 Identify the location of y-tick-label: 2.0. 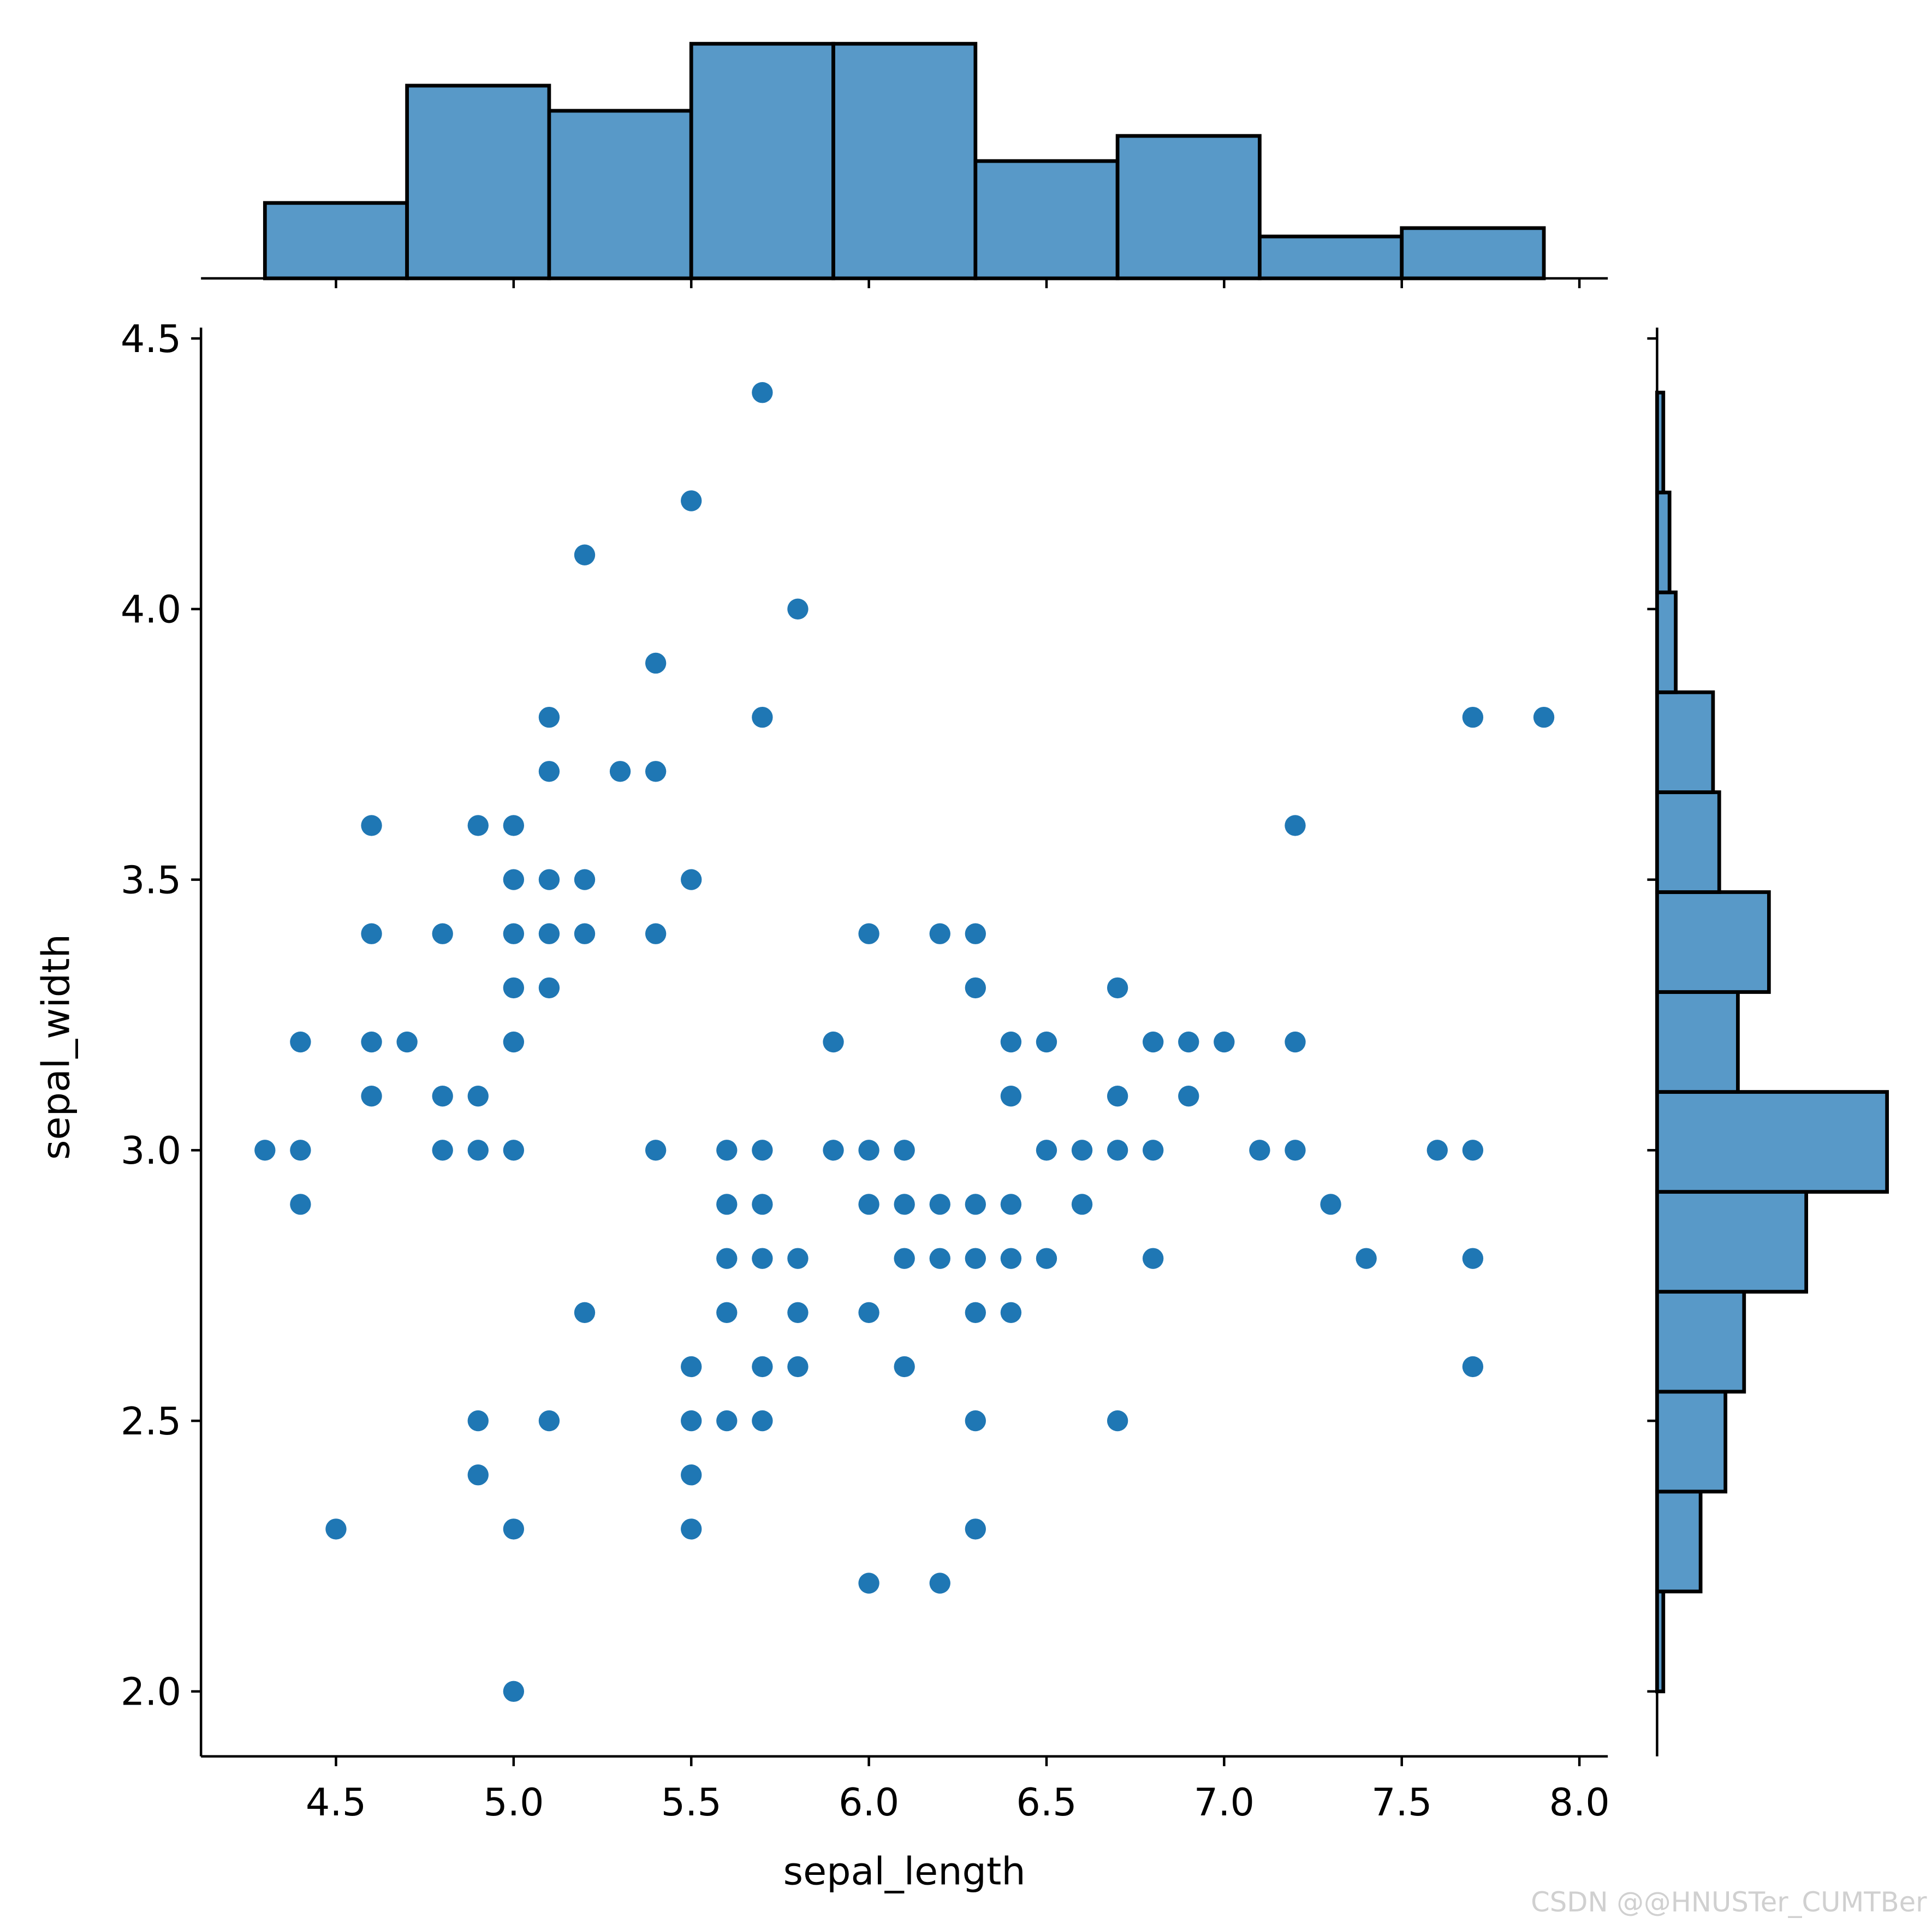
(151, 1692).